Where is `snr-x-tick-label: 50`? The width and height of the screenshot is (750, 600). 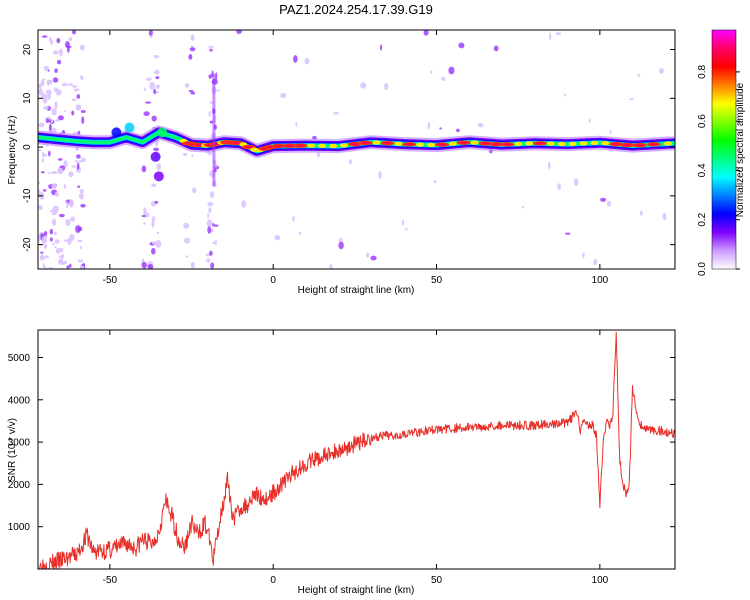 snr-x-tick-label: 50 is located at coordinates (437, 580).